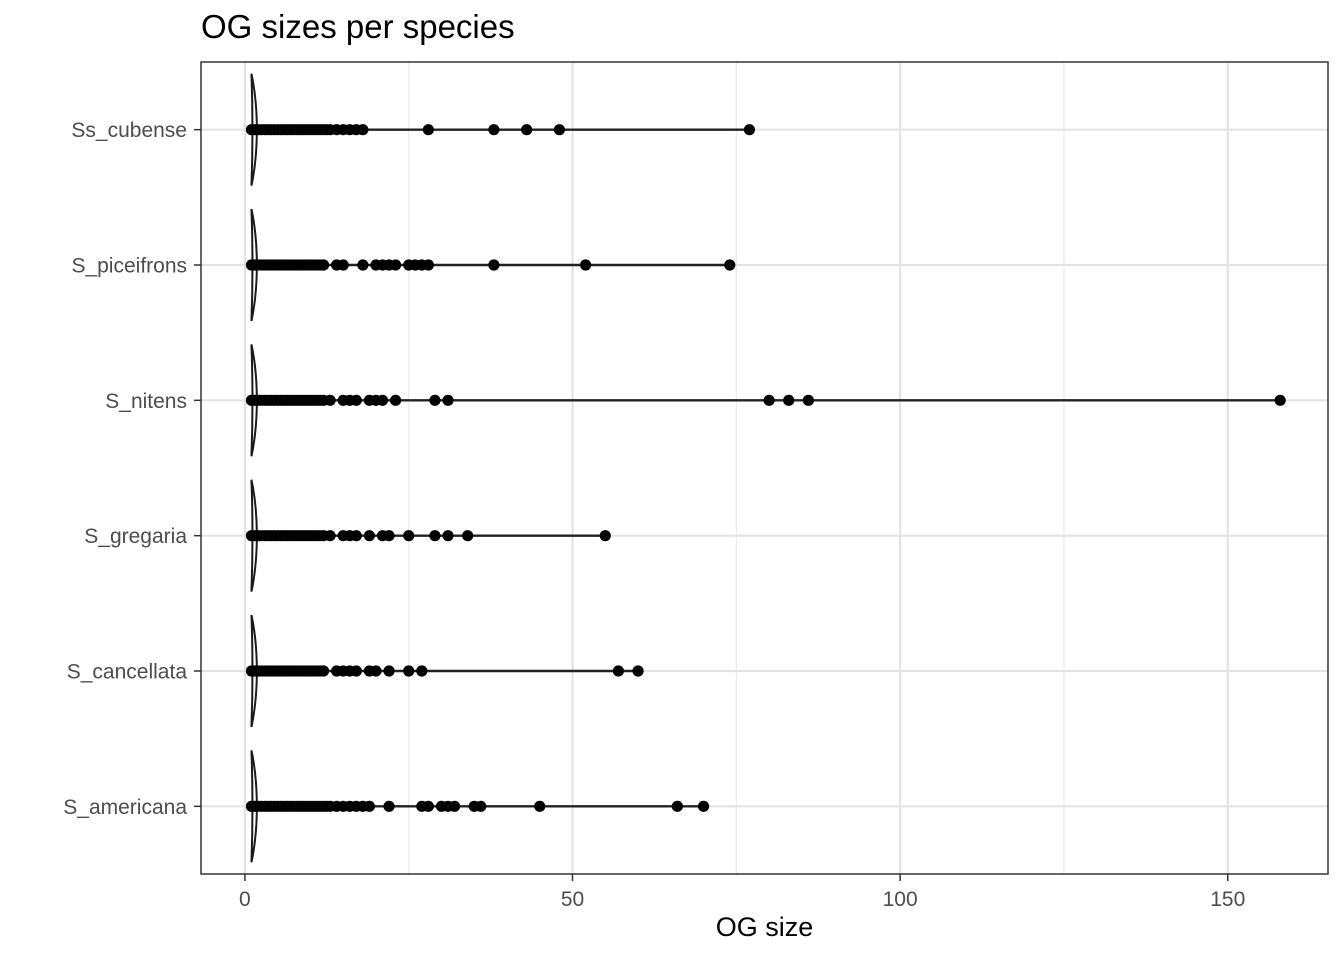 Image resolution: width=1344 pixels, height=960 pixels. Describe the element at coordinates (245, 899) in the screenshot. I see `x-tick-label: 0` at that location.